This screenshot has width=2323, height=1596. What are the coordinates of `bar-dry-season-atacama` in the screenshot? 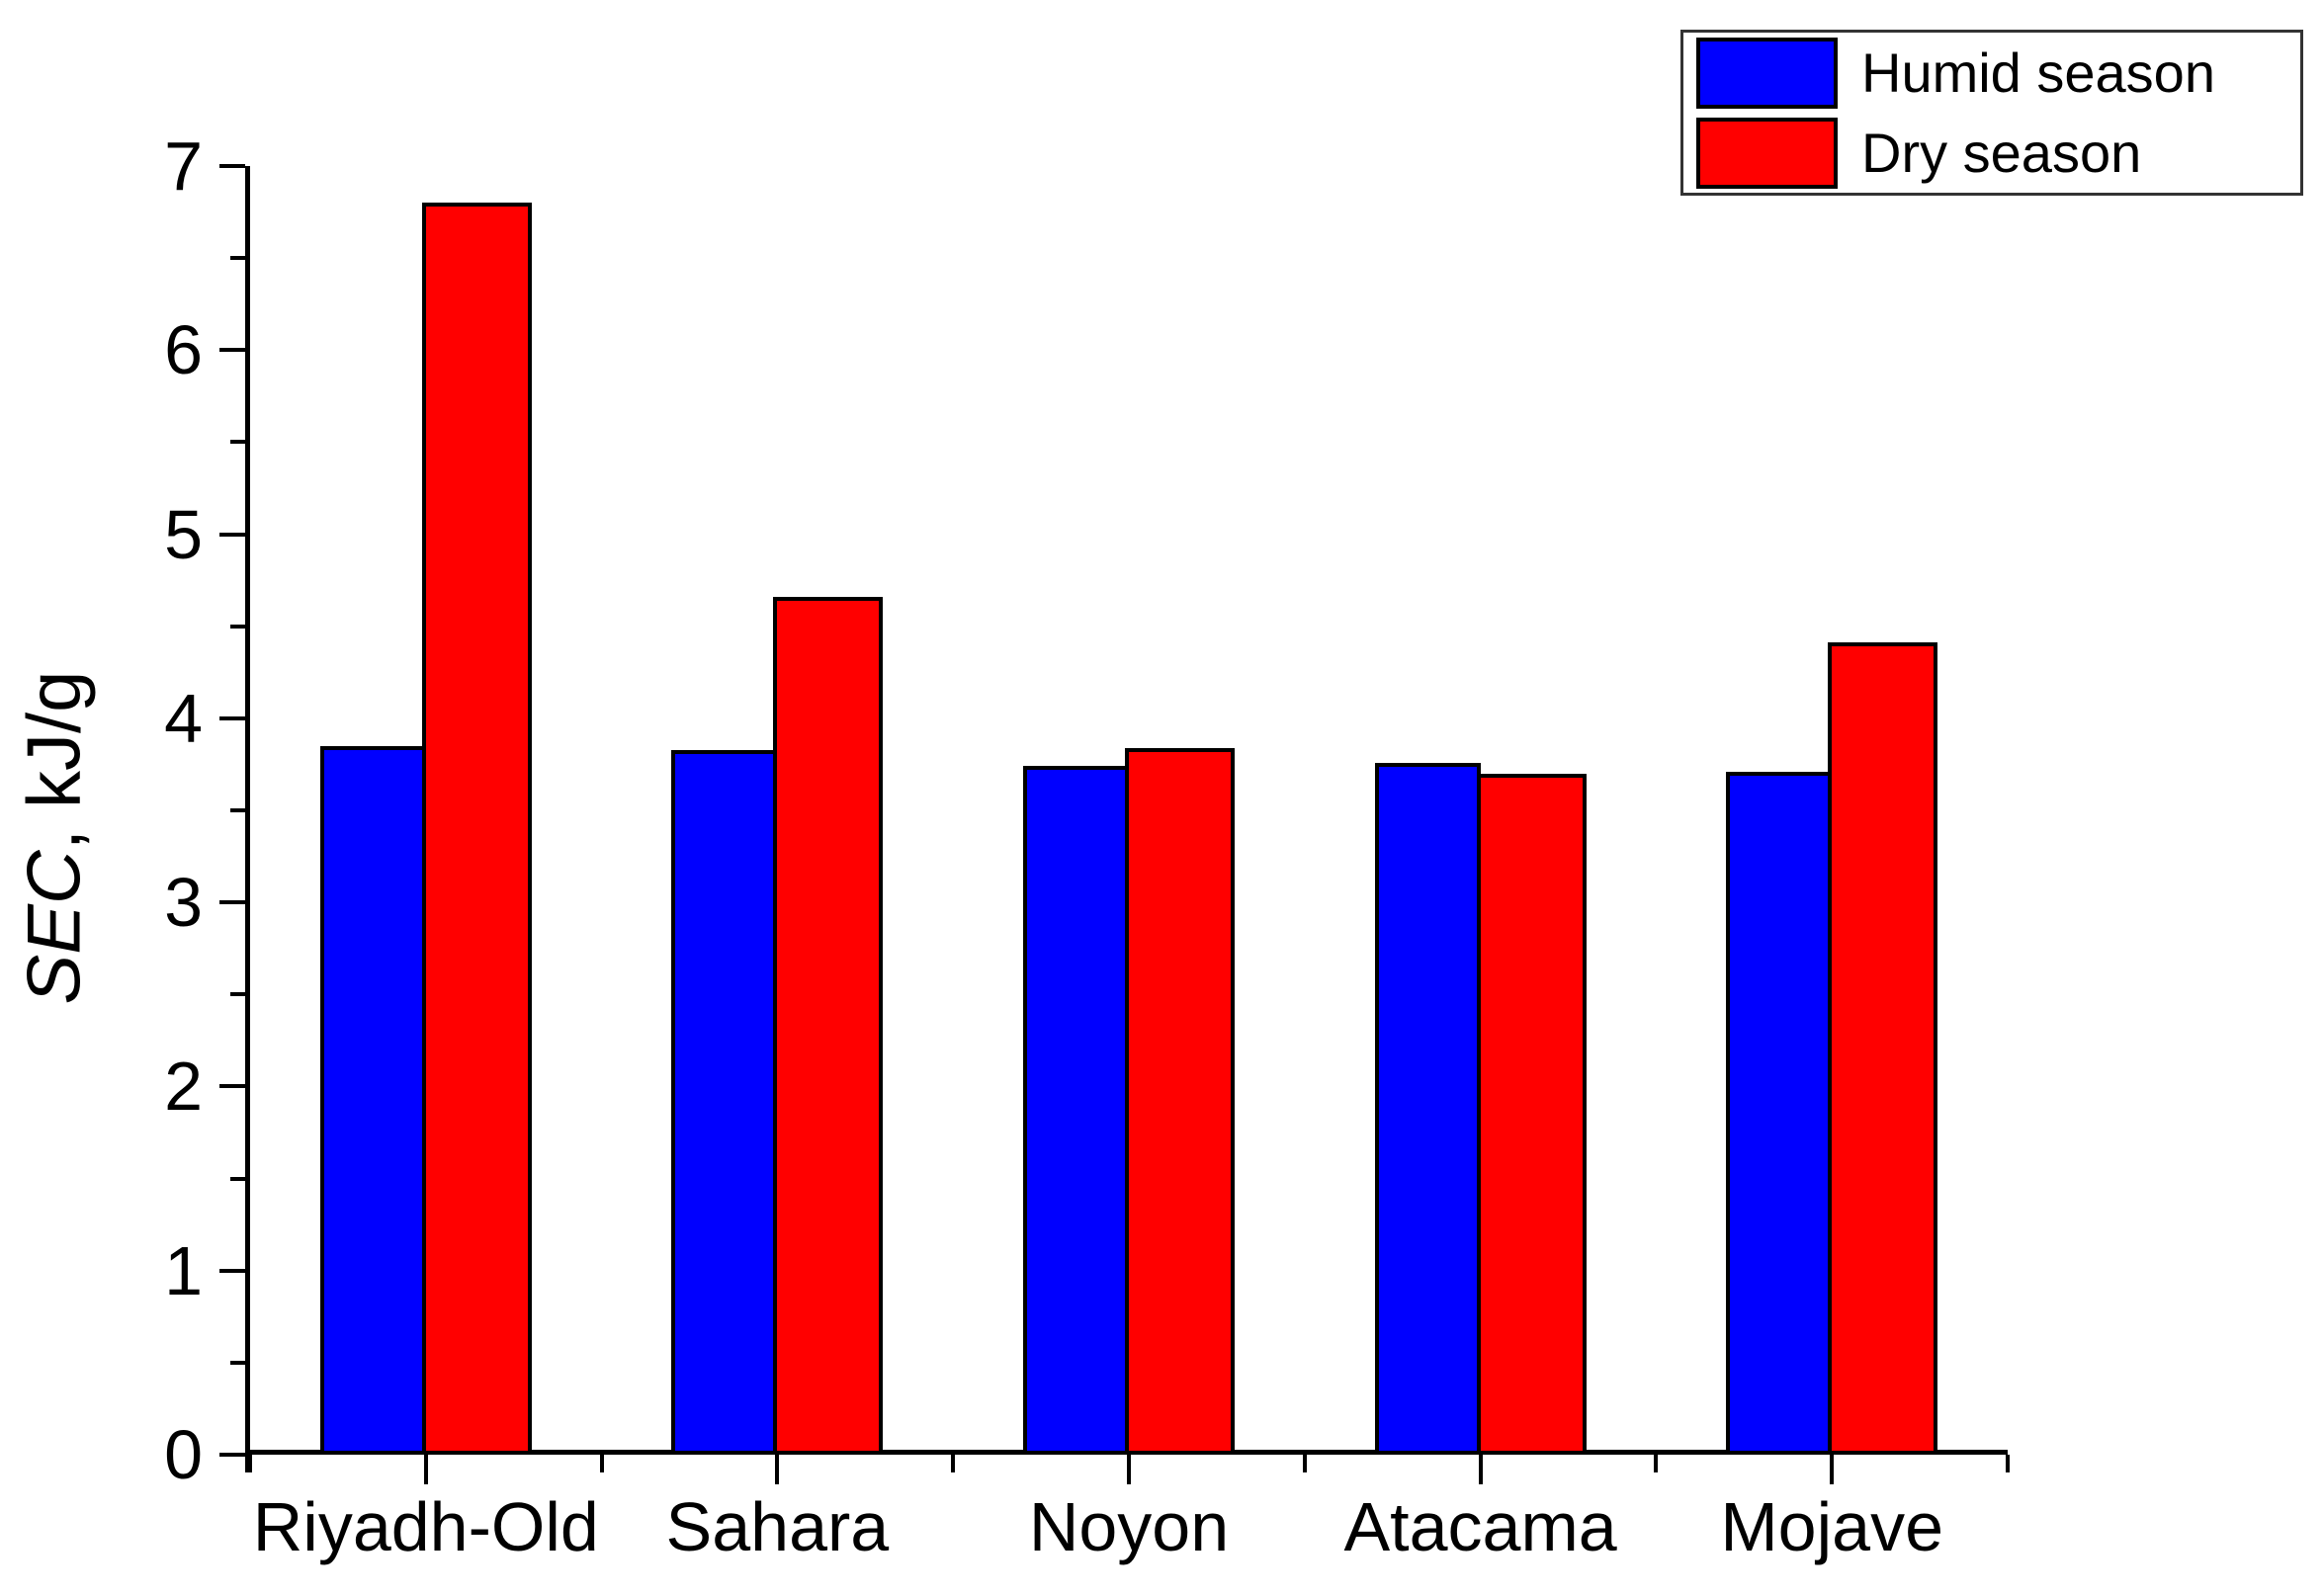 It's located at (1531, 1114).